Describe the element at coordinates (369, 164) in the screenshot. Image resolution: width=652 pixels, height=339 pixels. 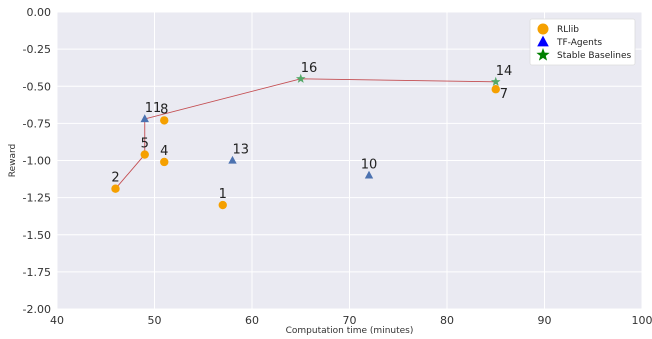
I see `point-label: 10` at that location.